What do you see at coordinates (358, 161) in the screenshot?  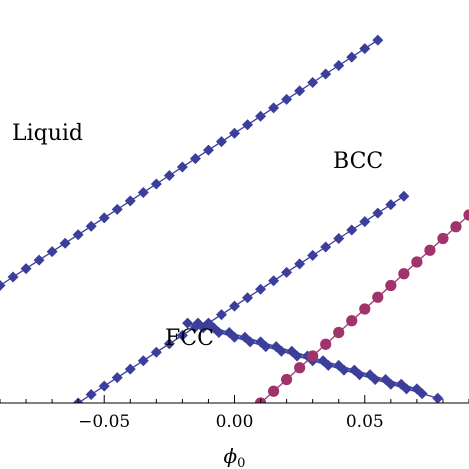 I see `region-label-bcc: BCC` at bounding box center [358, 161].